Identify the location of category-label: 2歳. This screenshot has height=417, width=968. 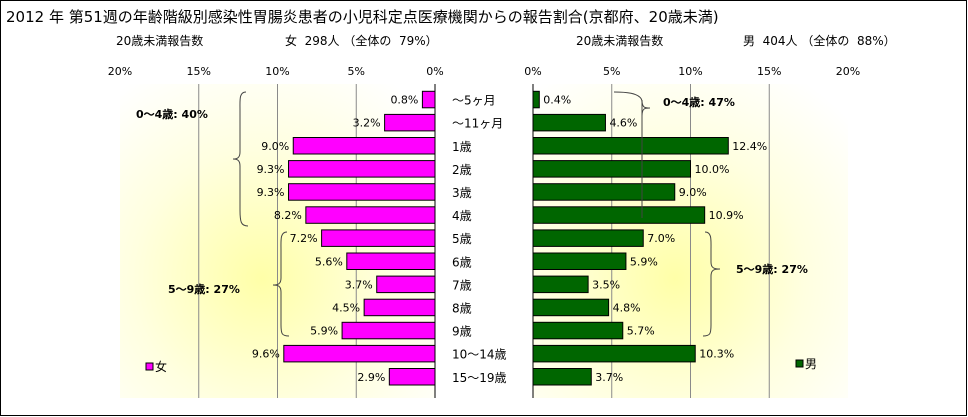
(462, 170).